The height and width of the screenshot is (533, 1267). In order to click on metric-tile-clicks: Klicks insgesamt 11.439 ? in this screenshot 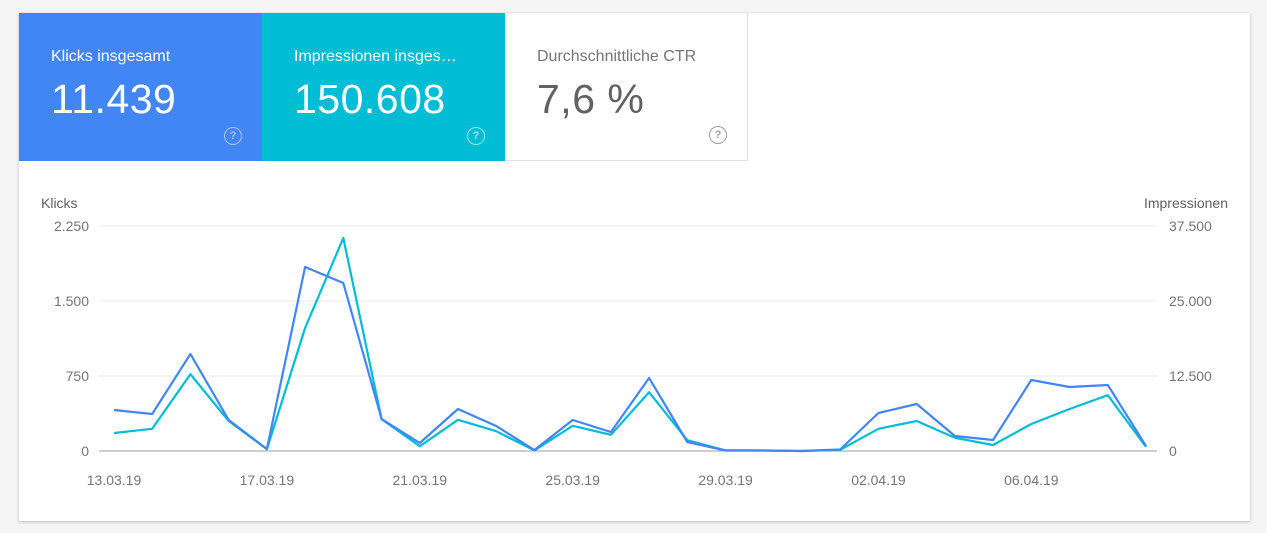, I will do `click(140, 87)`.